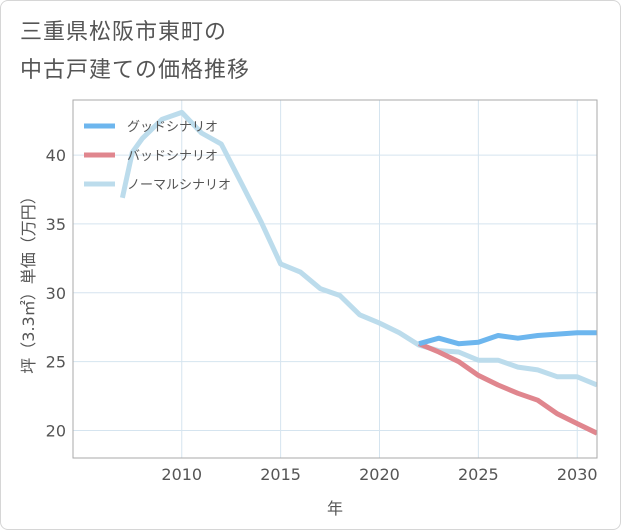 This screenshot has height=530, width=621. I want to click on y-tick-label: 25, so click(56, 362).